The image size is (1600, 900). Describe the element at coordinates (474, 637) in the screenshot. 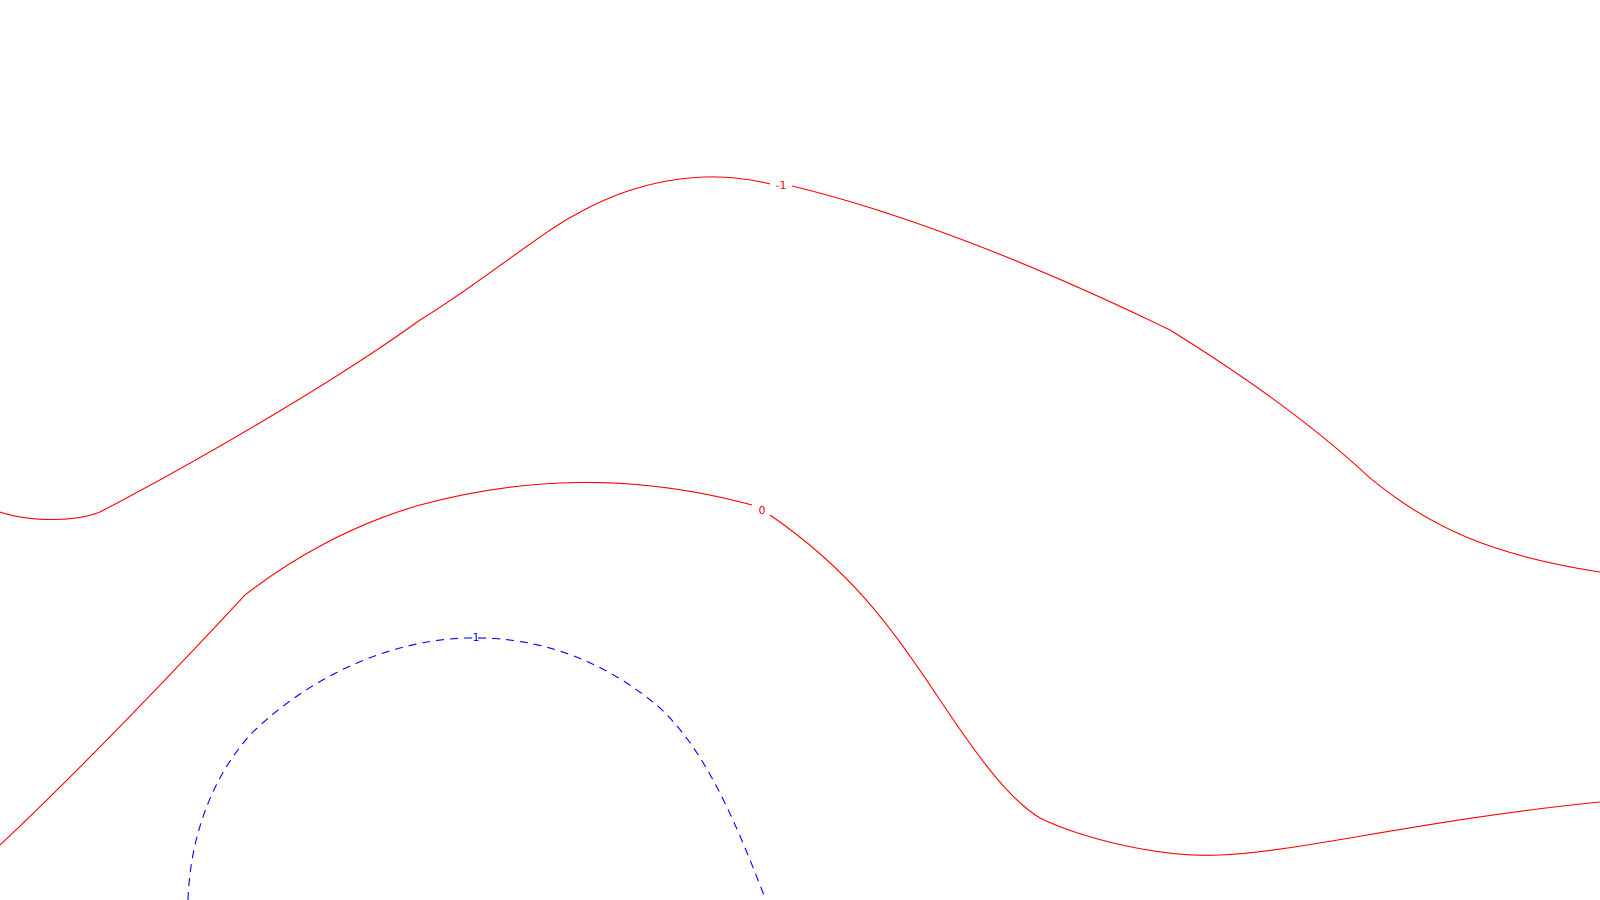

I see `contour-label-neg1-dashed: -1` at that location.